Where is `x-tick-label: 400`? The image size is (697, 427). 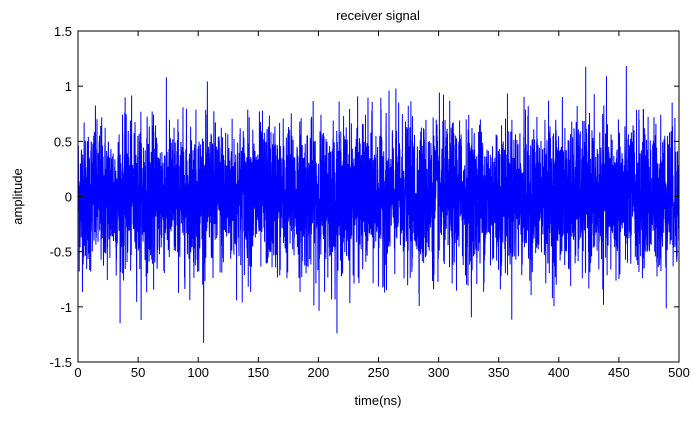 x-tick-label: 400 is located at coordinates (559, 372).